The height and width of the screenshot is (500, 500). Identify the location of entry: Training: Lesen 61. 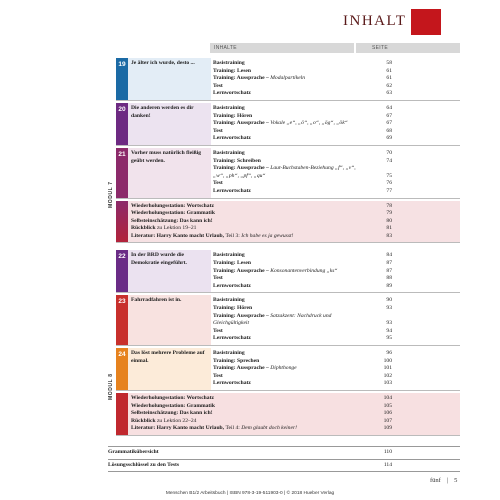
(335, 72).